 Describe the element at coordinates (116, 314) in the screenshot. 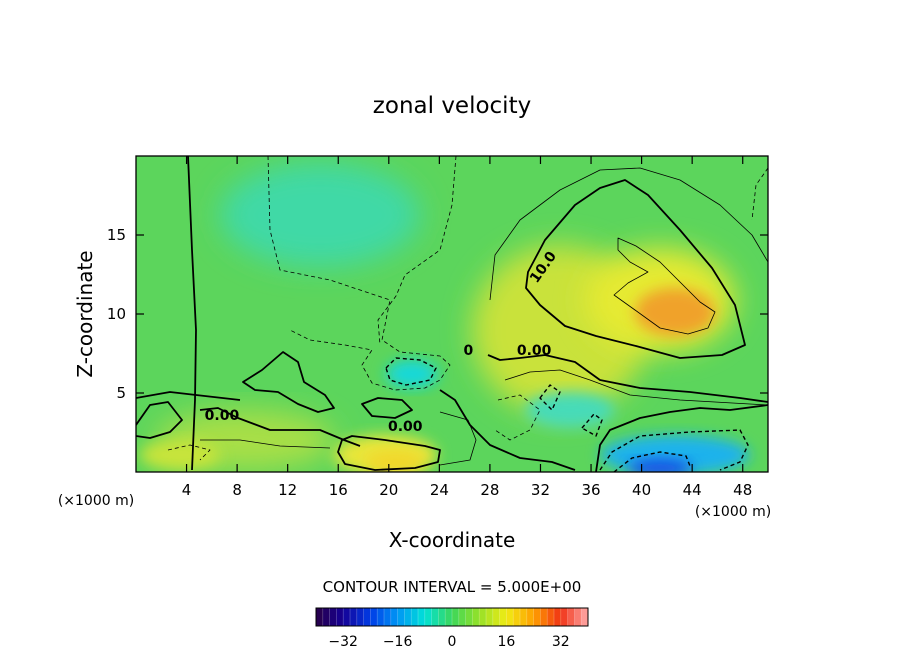

I see `y-tick-label: 10` at that location.